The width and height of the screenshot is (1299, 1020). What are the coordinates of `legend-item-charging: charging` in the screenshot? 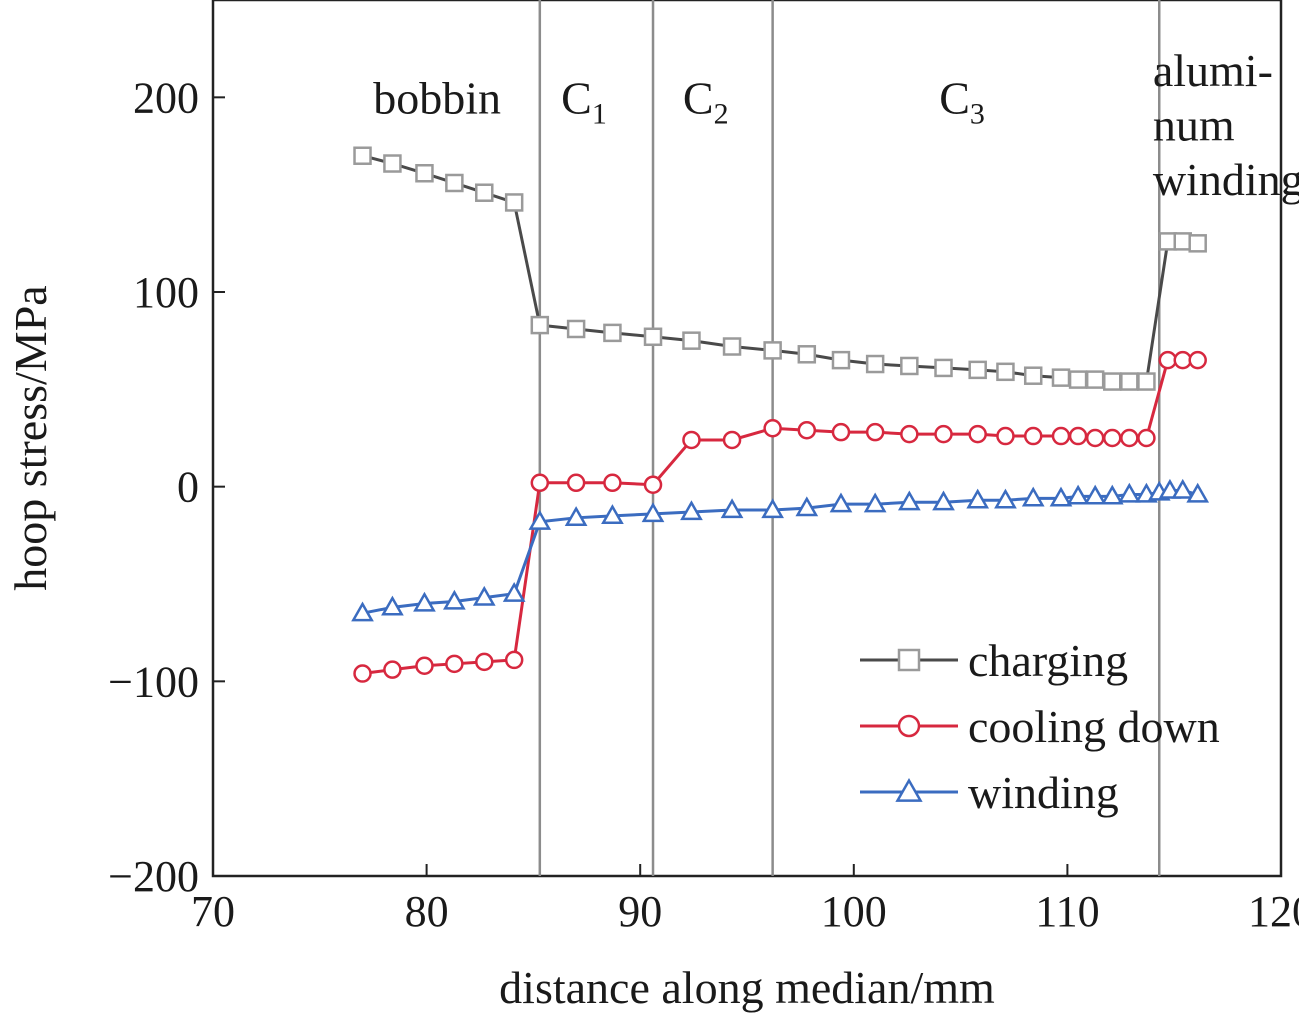 It's located at (994, 660).